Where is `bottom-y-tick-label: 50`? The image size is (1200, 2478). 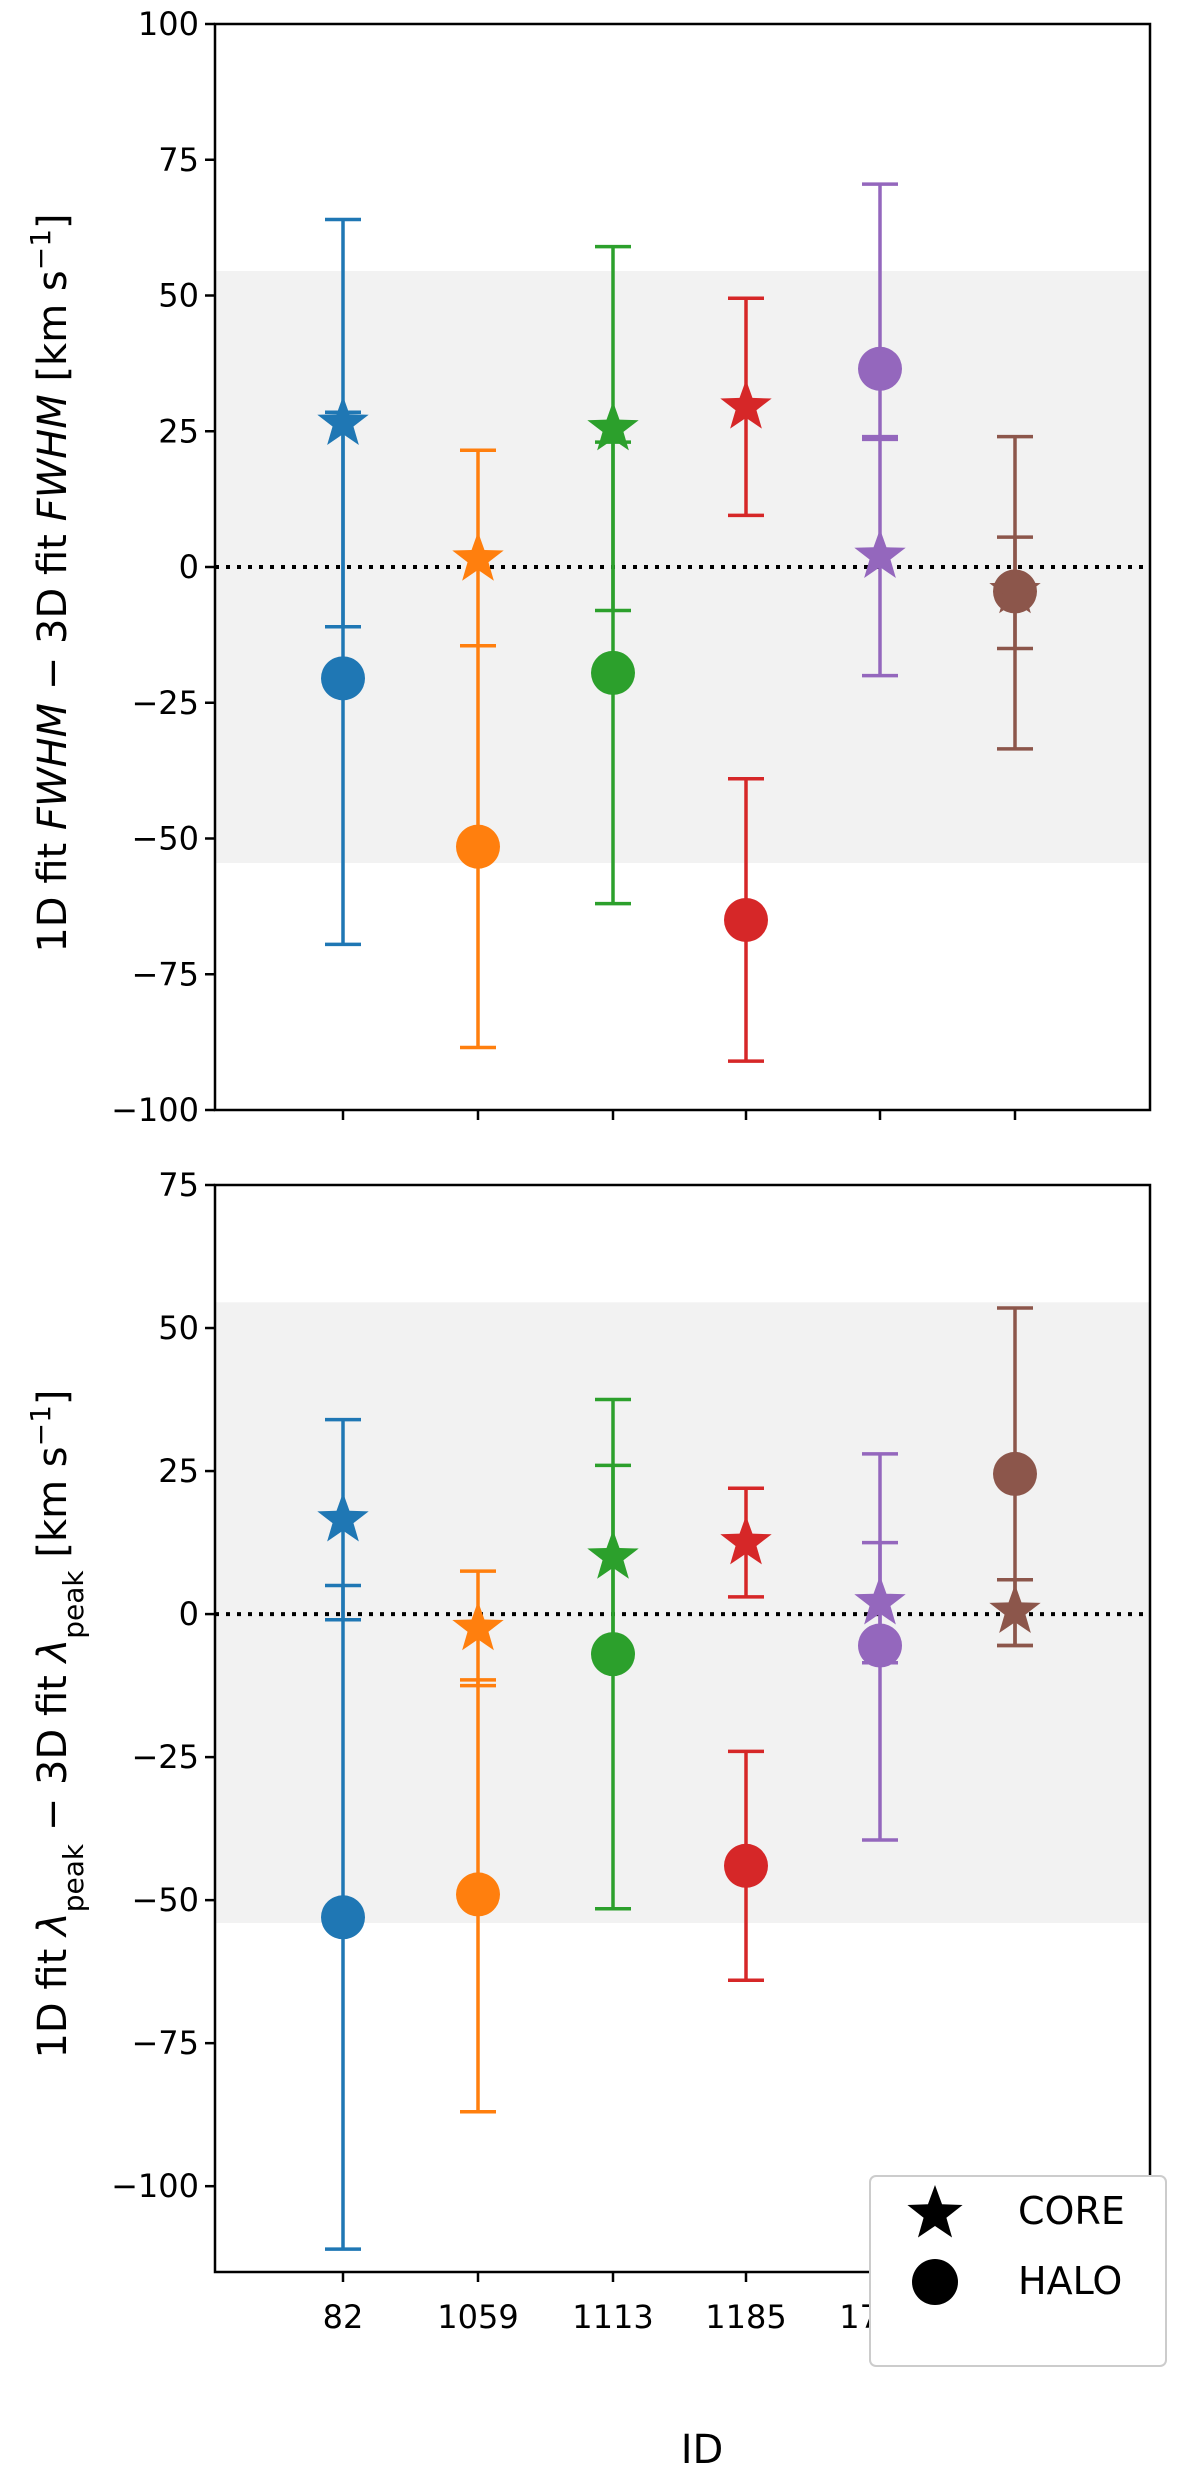
bottom-y-tick-label: 50 is located at coordinates (178, 1328).